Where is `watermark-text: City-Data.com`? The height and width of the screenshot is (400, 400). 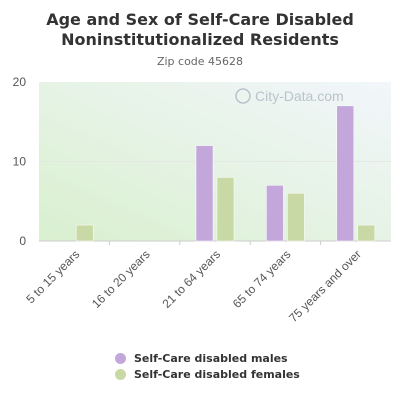
watermark-text: City-Data.com is located at coordinates (299, 96).